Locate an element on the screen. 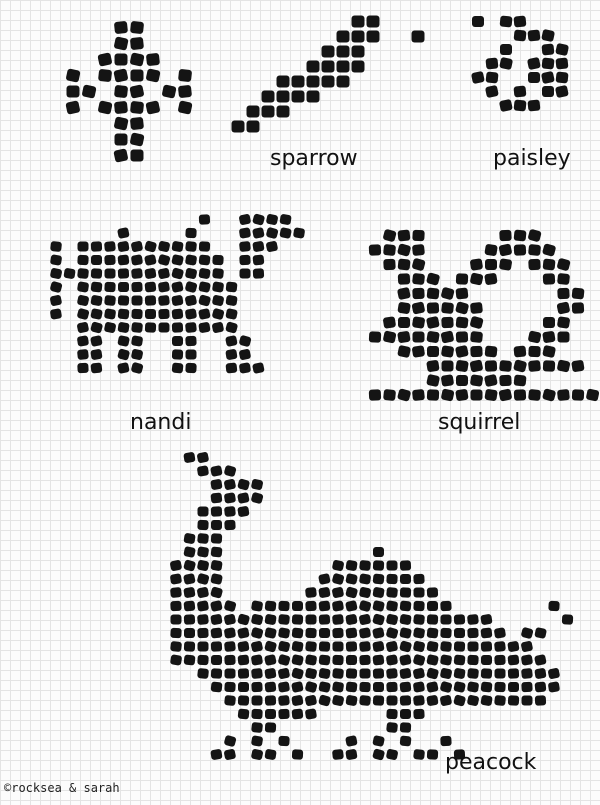 Image resolution: width=600 pixels, height=805 pixels. nandi-label: nandi is located at coordinates (161, 422).